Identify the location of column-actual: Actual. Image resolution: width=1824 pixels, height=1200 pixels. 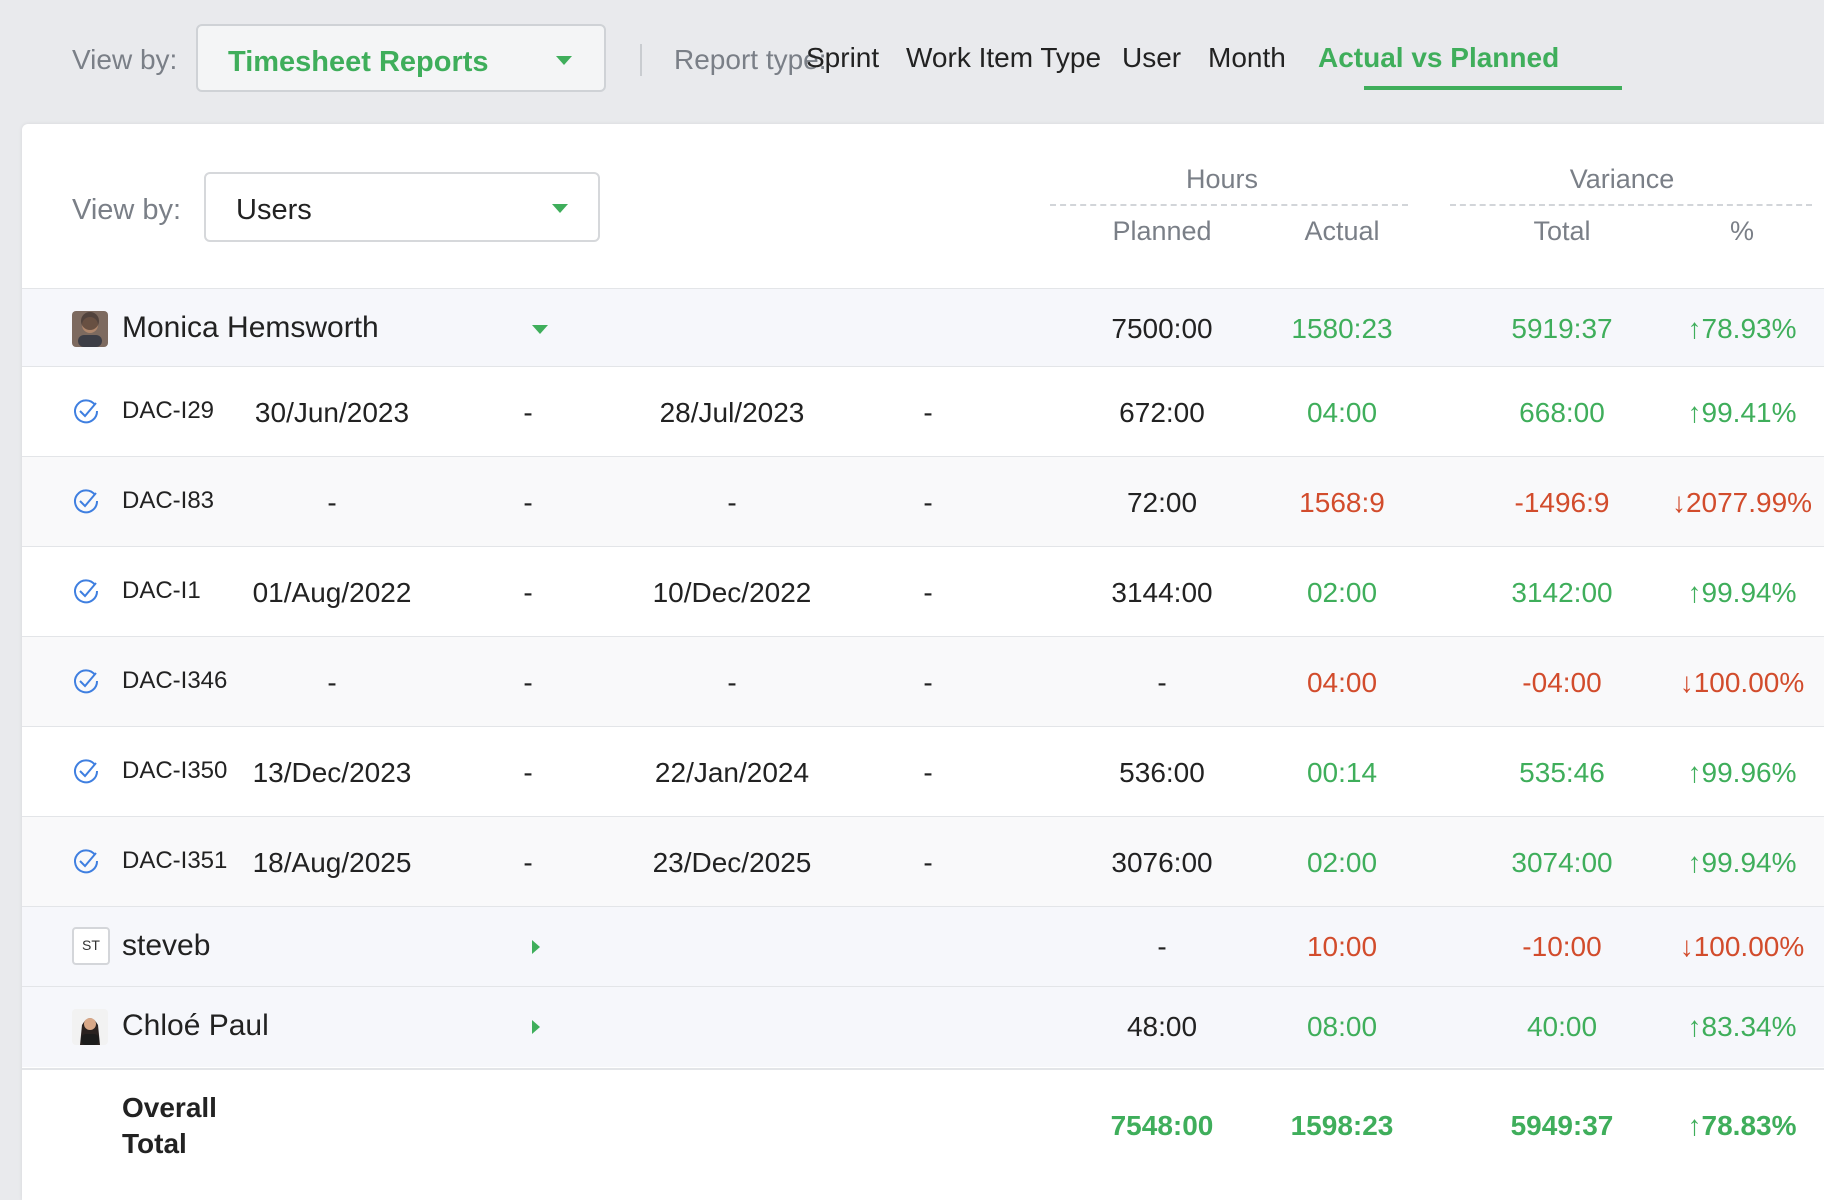
(1342, 231).